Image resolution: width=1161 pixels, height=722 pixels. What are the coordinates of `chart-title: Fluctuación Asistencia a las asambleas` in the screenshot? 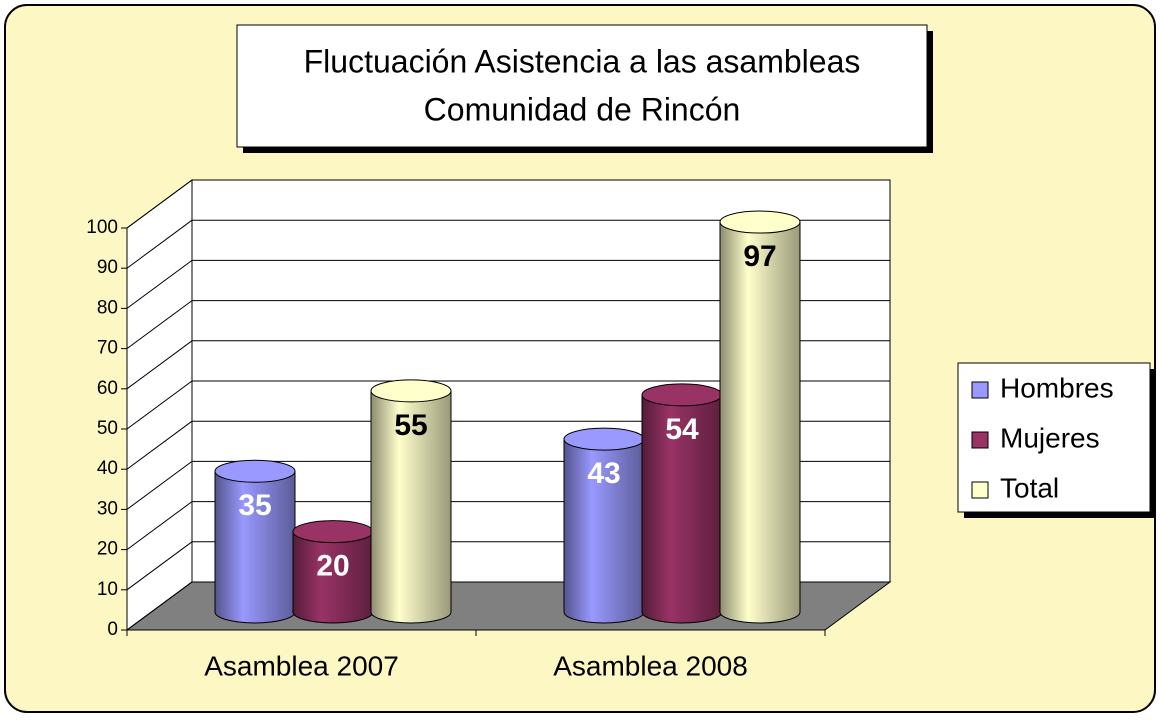 It's located at (582, 61).